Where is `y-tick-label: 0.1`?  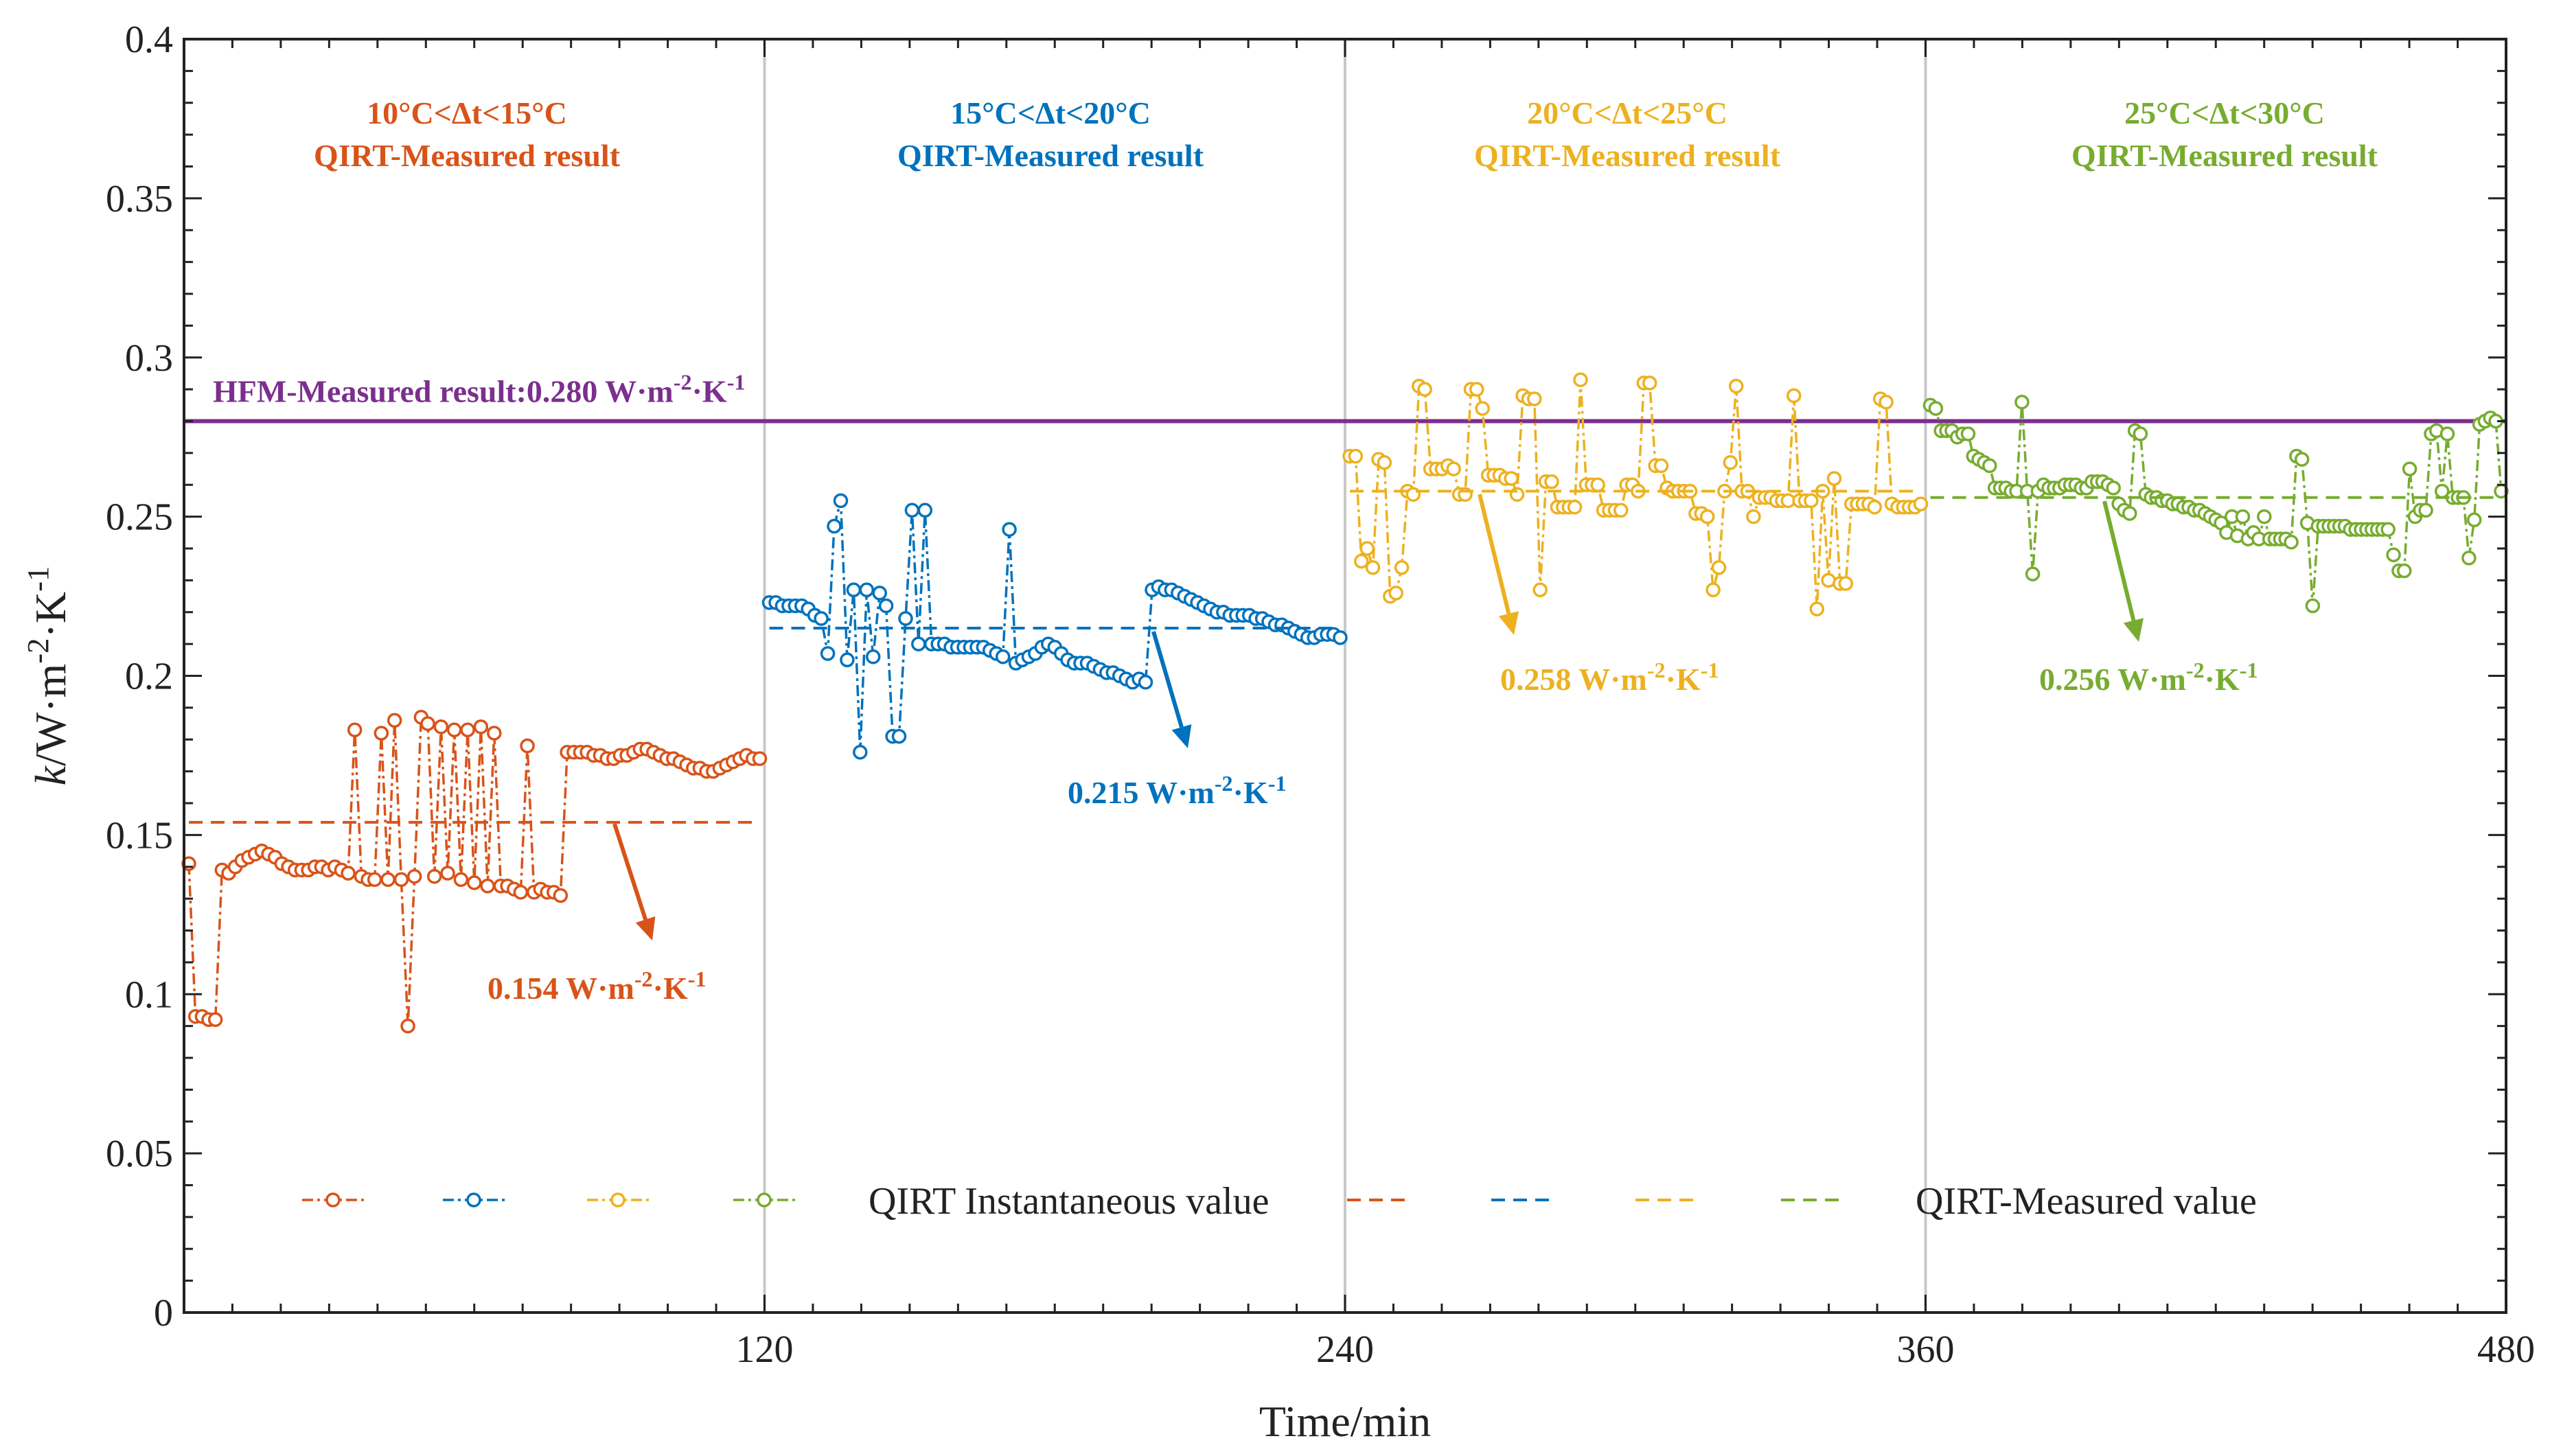
y-tick-label: 0.1 is located at coordinates (149, 994).